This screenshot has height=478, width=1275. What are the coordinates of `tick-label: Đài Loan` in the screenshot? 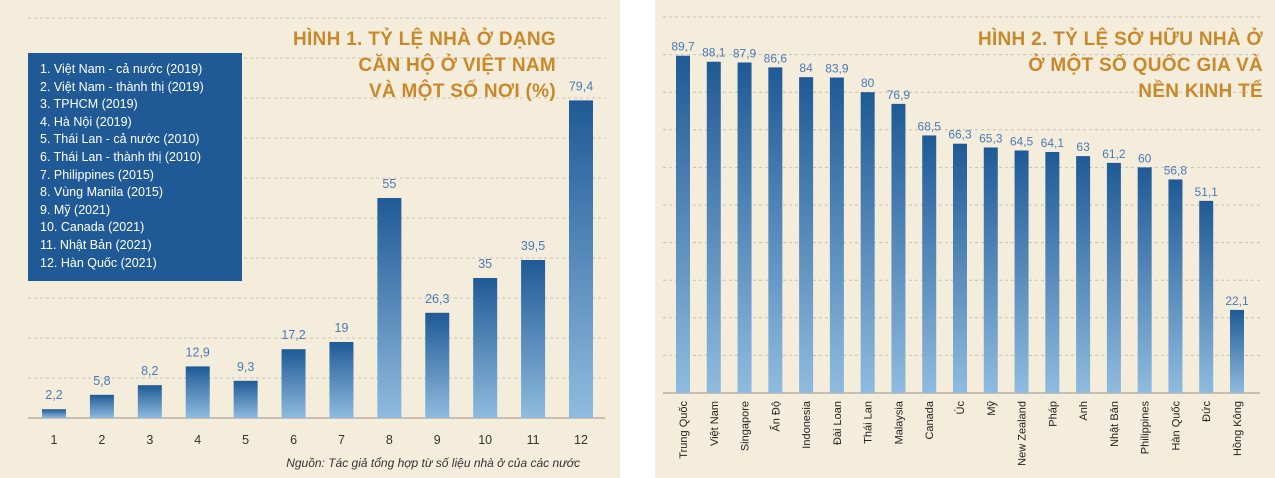 It's located at (838, 423).